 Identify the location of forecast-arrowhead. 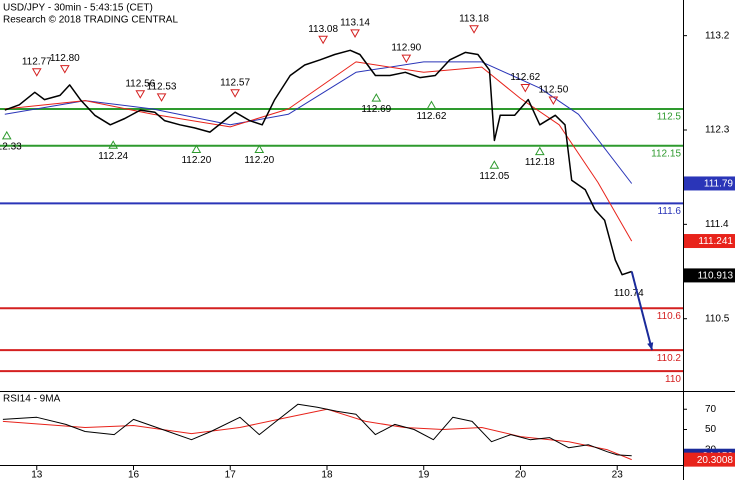
(650, 346).